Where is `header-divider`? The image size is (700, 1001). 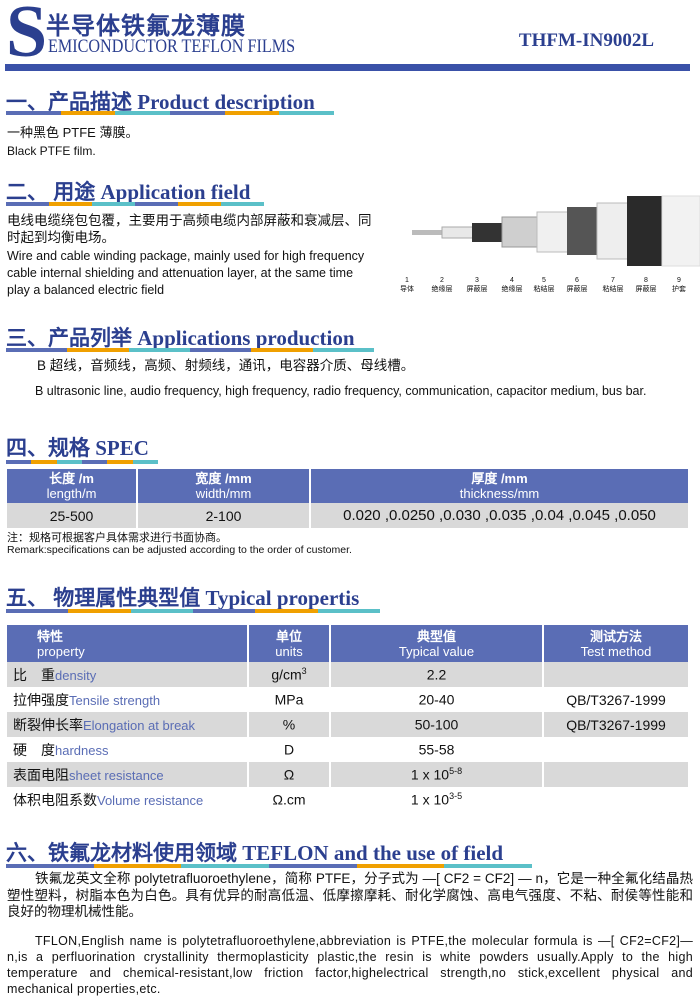 header-divider is located at coordinates (347, 67).